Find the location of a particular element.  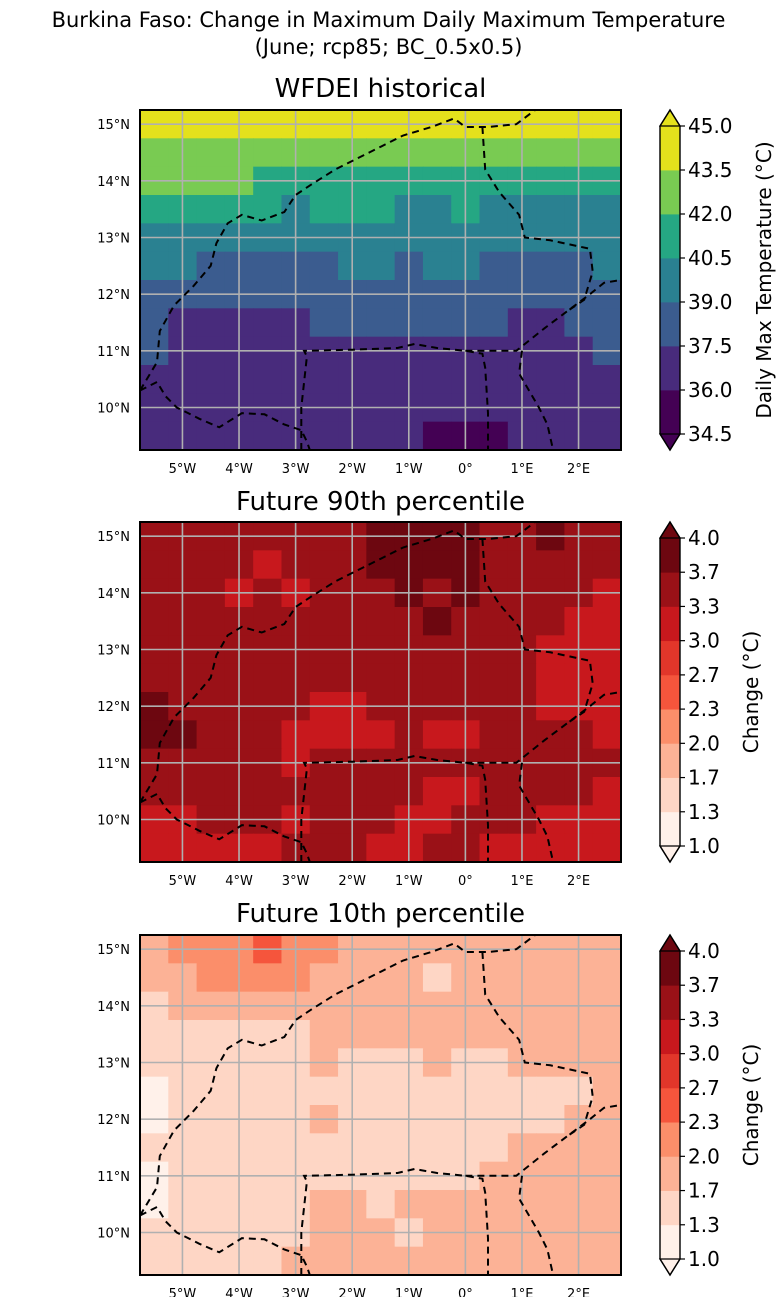

x-tick-label: 1°E is located at coordinates (521, 1292).